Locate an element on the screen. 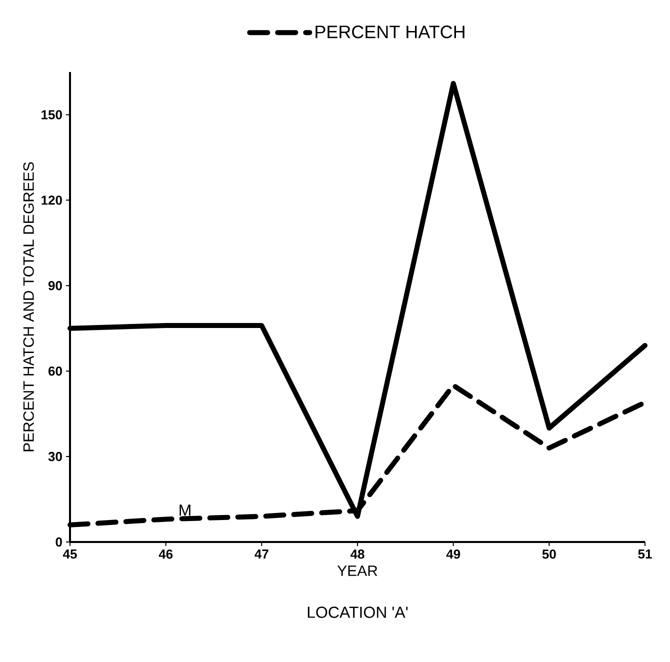 The width and height of the screenshot is (670, 662). x-tick-label: 48 is located at coordinates (357, 554).